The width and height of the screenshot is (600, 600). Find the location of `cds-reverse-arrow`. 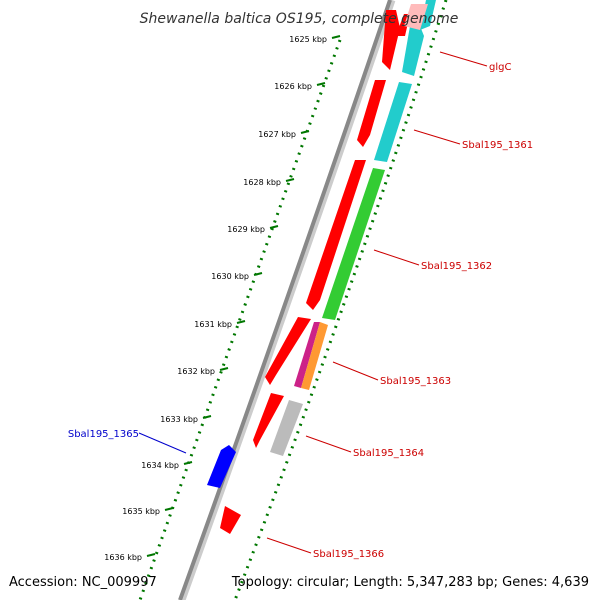

cds-reverse-arrow is located at coordinates (221, 466).